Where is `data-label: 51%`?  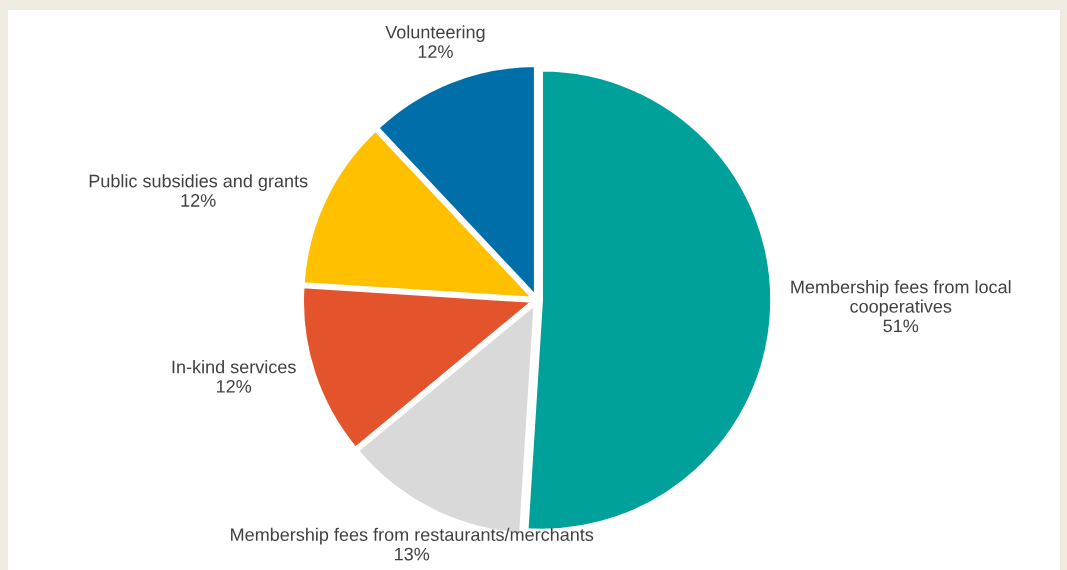 data-label: 51% is located at coordinates (901, 326).